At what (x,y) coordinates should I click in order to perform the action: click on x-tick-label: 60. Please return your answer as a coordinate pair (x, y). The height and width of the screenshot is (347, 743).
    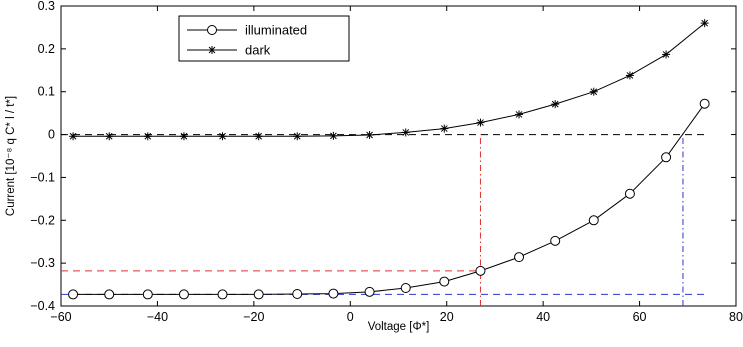
    Looking at the image, I should click on (640, 317).